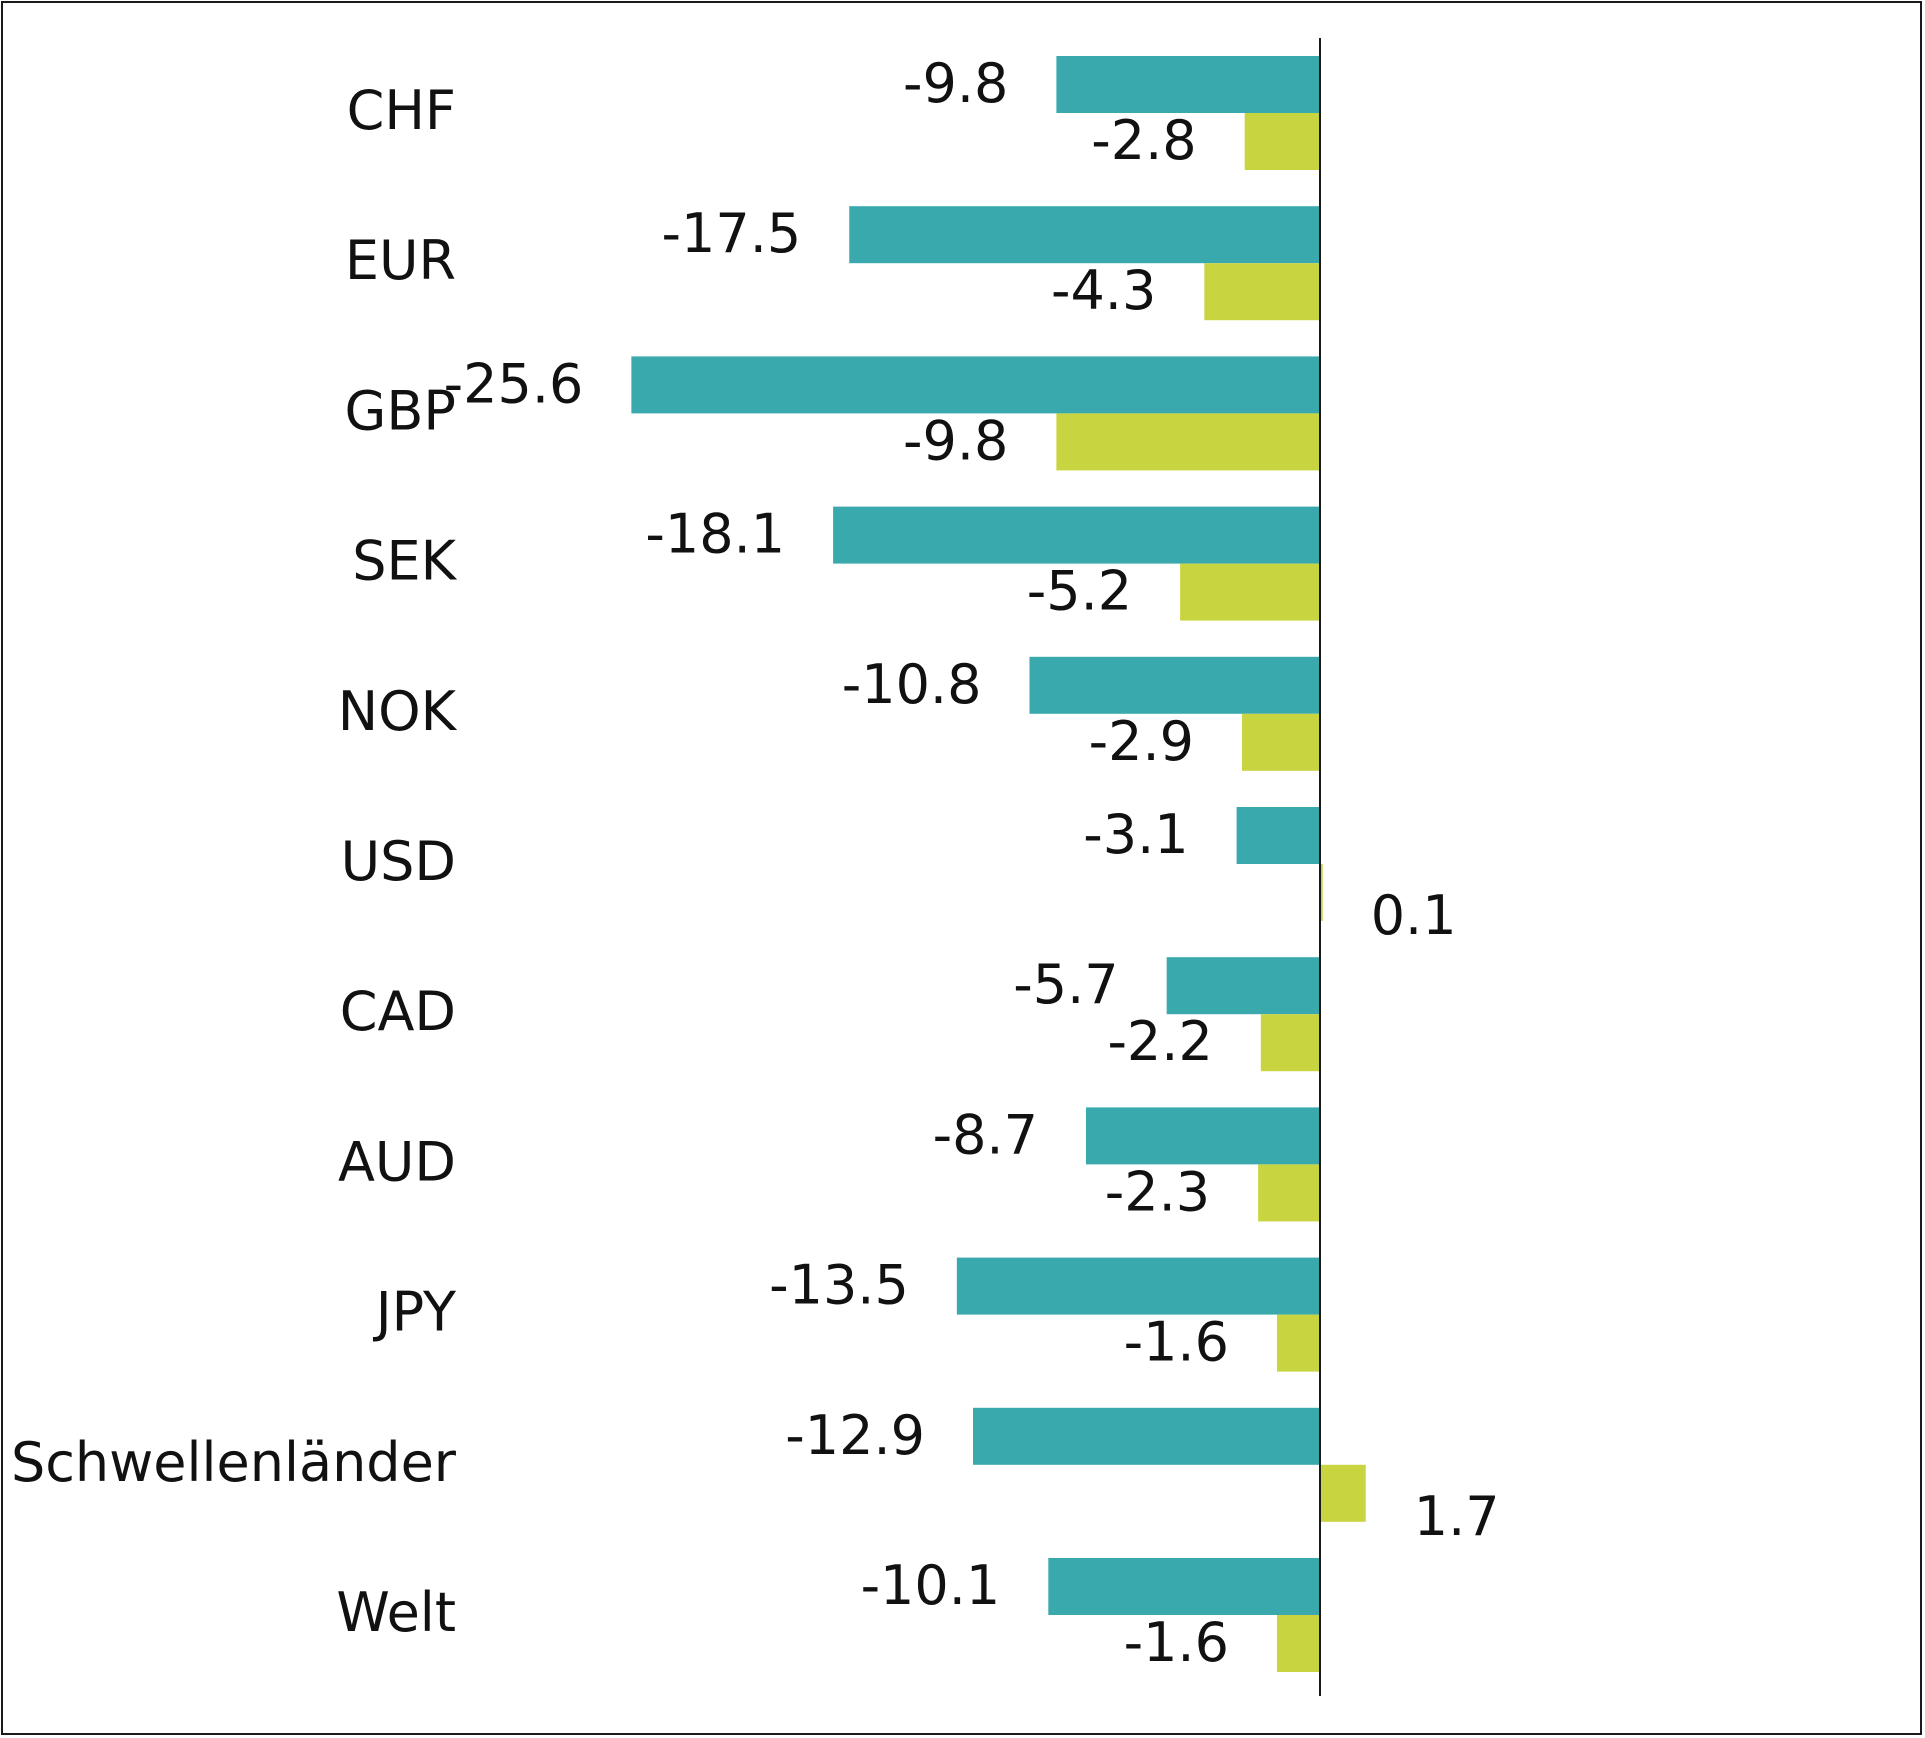 The image size is (1925, 1738). I want to click on data-label: -2.3, so click(1157, 1191).